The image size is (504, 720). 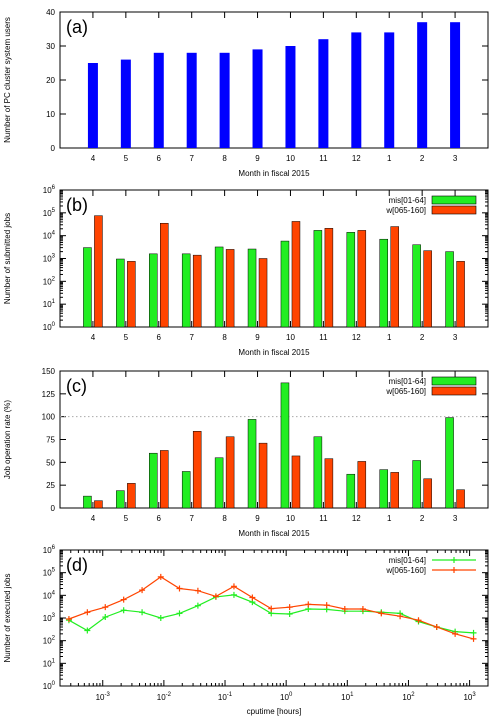 What do you see at coordinates (53, 148) in the screenshot?
I see `y-tick-label: 0` at bounding box center [53, 148].